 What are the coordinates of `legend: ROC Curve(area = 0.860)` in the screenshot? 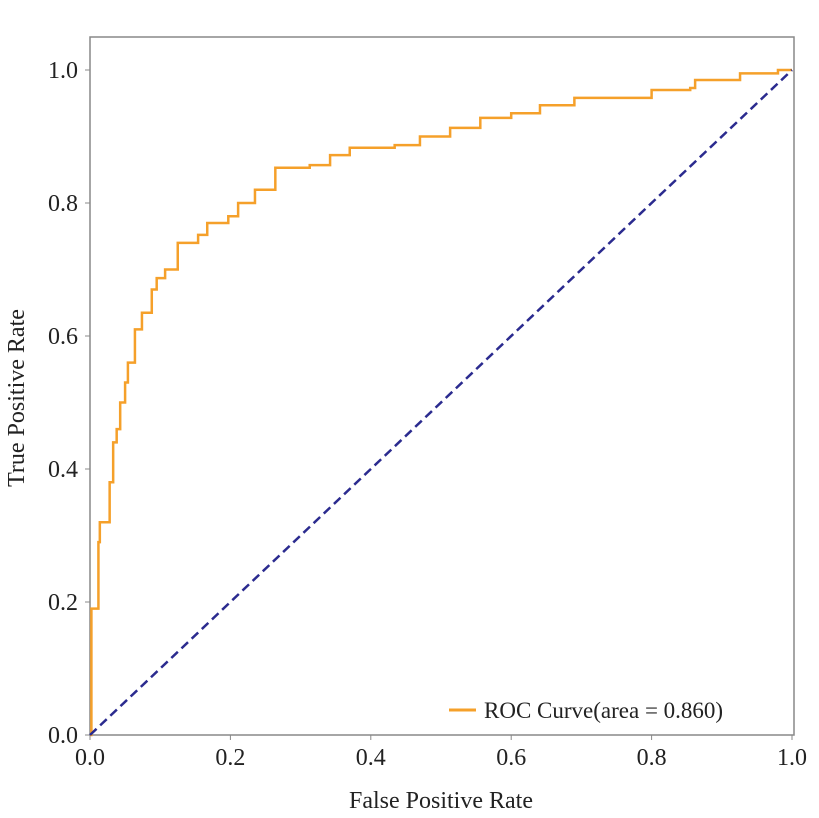 It's located at (586, 710).